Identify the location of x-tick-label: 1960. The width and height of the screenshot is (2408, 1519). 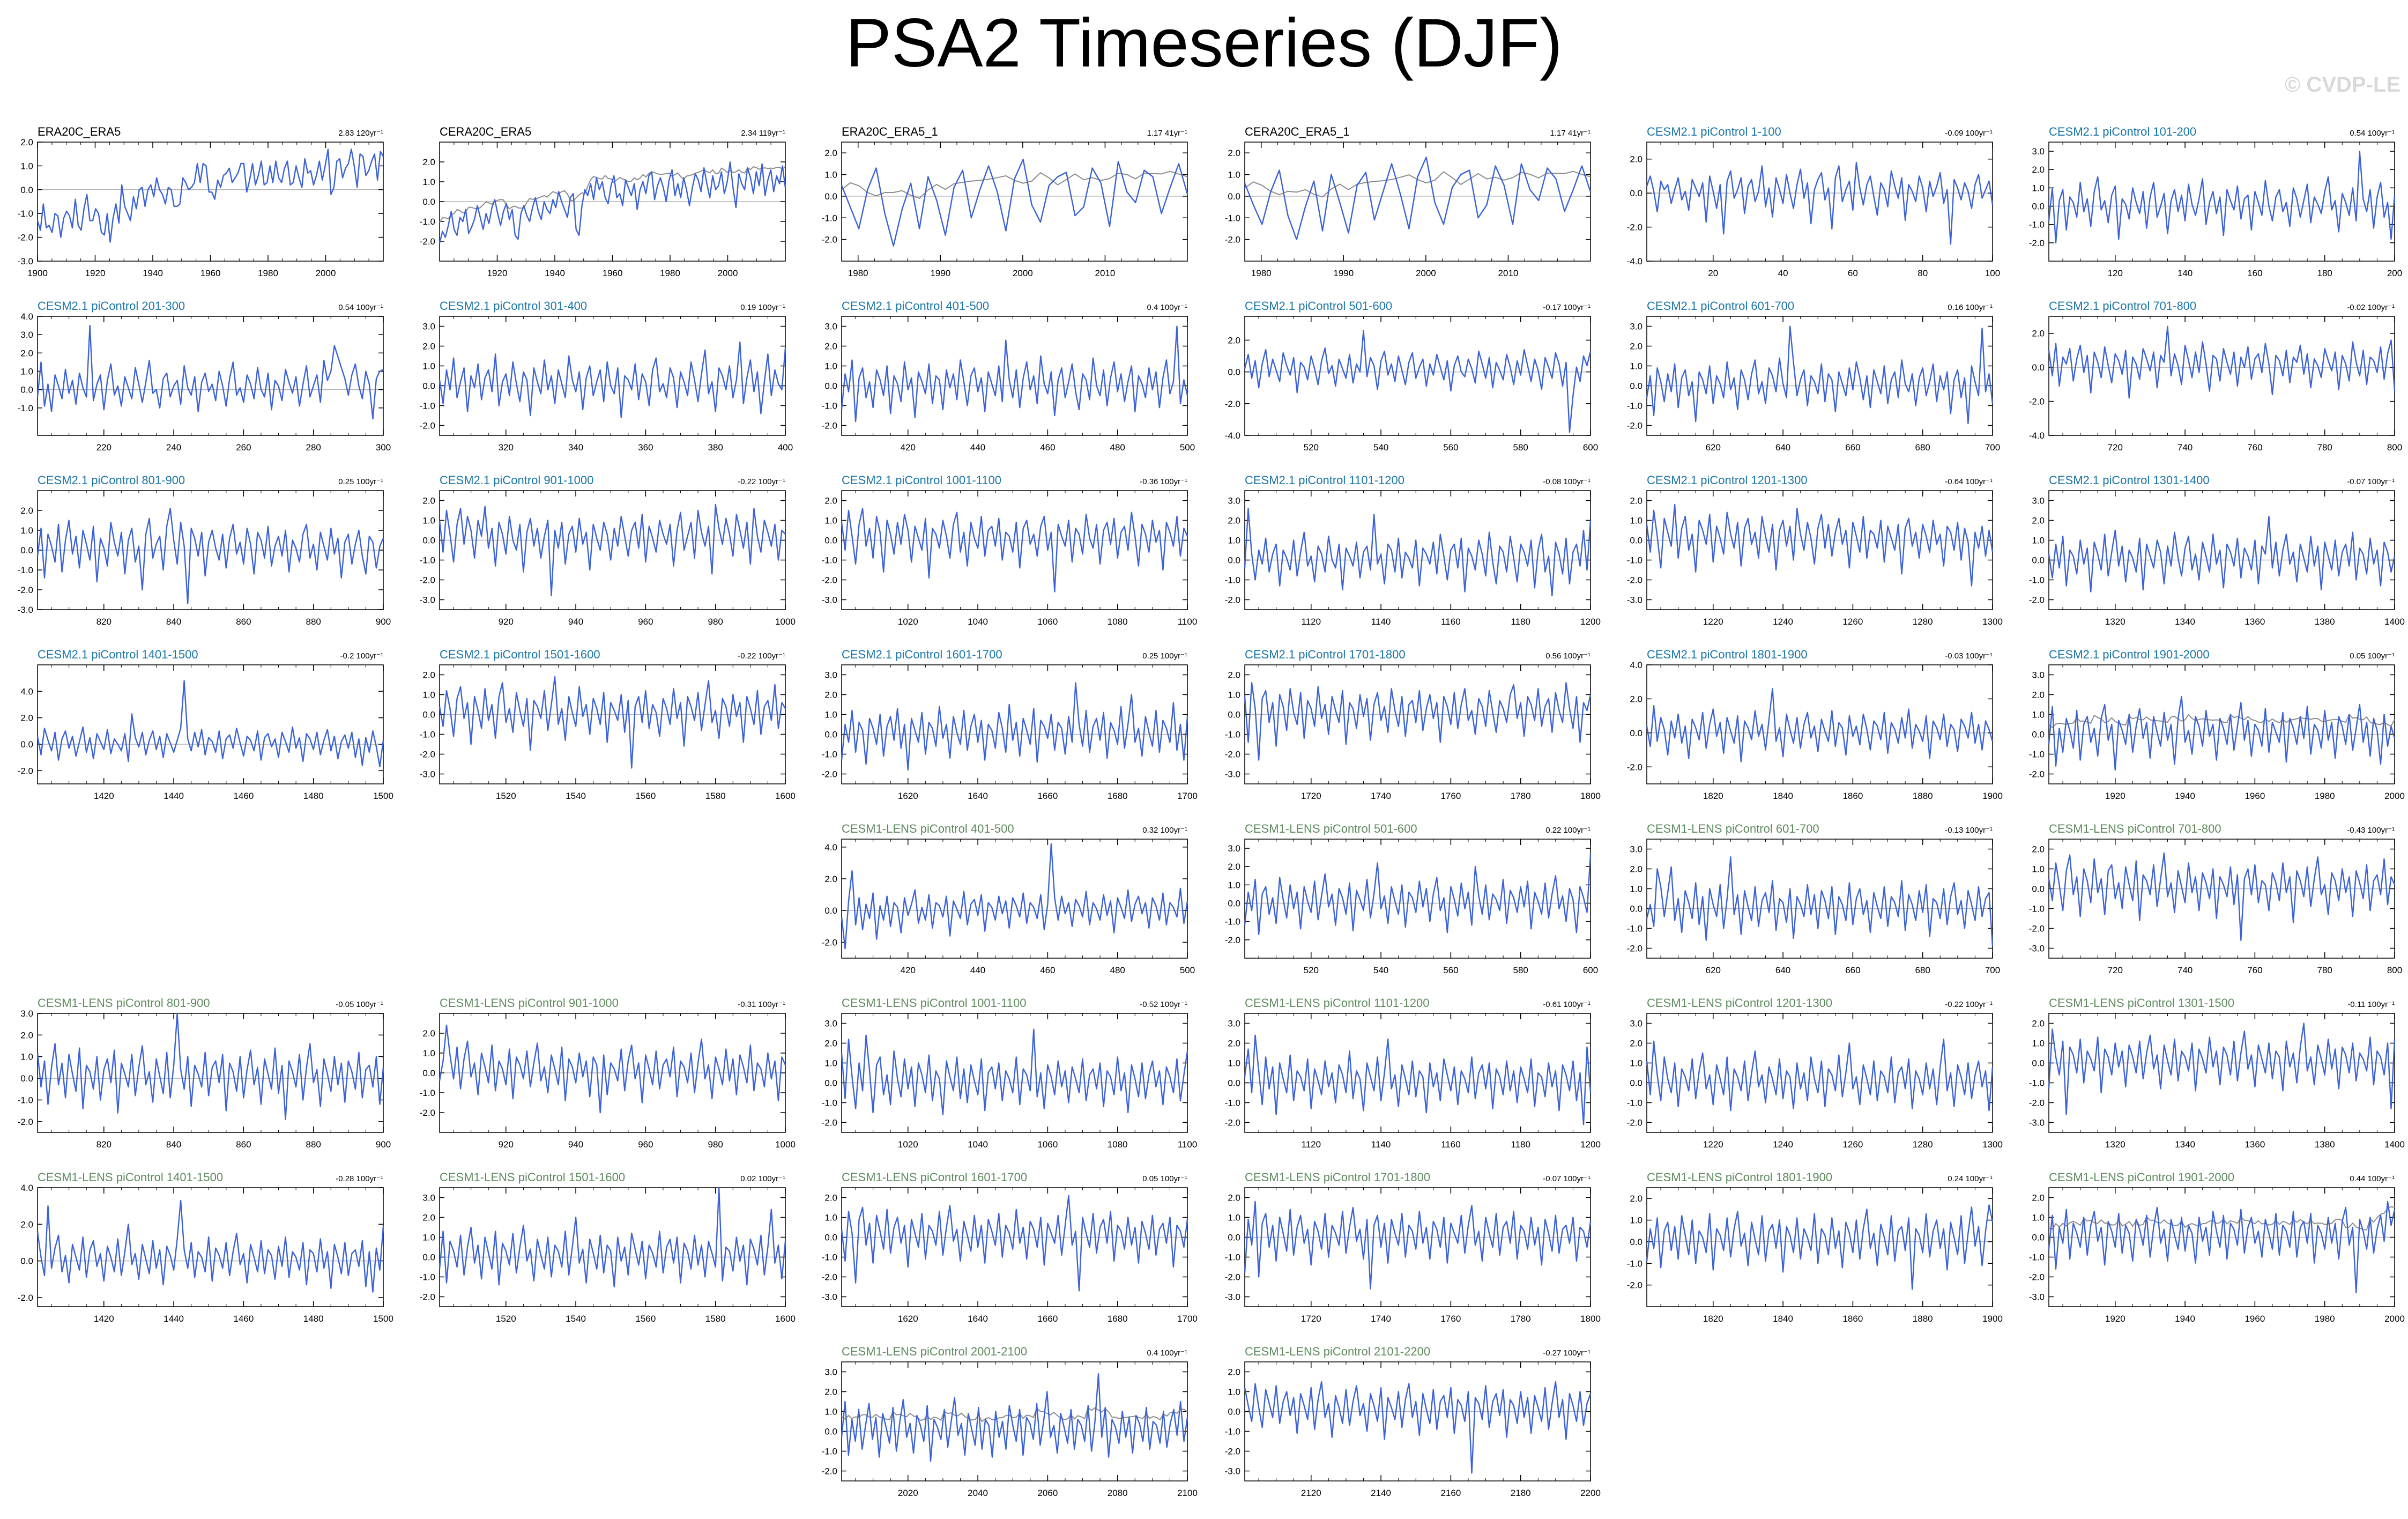
(613, 273).